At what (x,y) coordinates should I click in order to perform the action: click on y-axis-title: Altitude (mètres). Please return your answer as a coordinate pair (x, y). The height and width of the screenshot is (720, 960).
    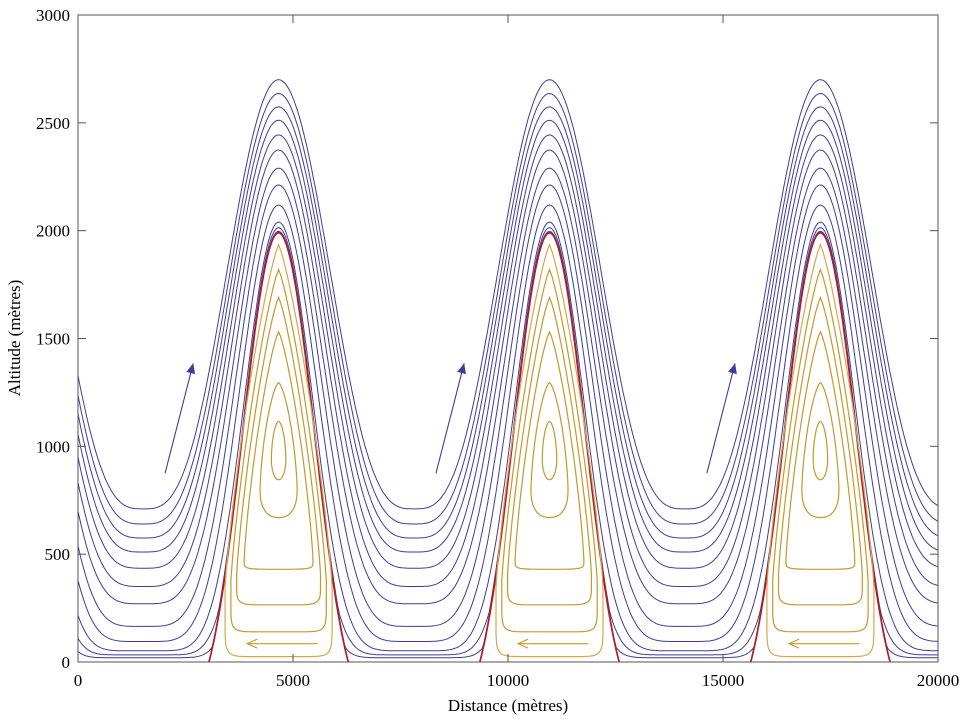
    Looking at the image, I should click on (14, 338).